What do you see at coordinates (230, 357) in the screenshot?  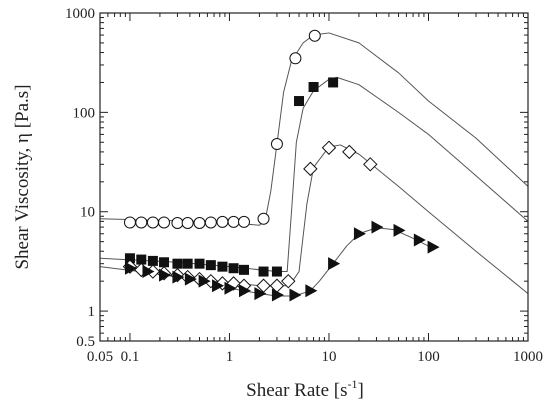 I see `x-tick-label: 1` at bounding box center [230, 357].